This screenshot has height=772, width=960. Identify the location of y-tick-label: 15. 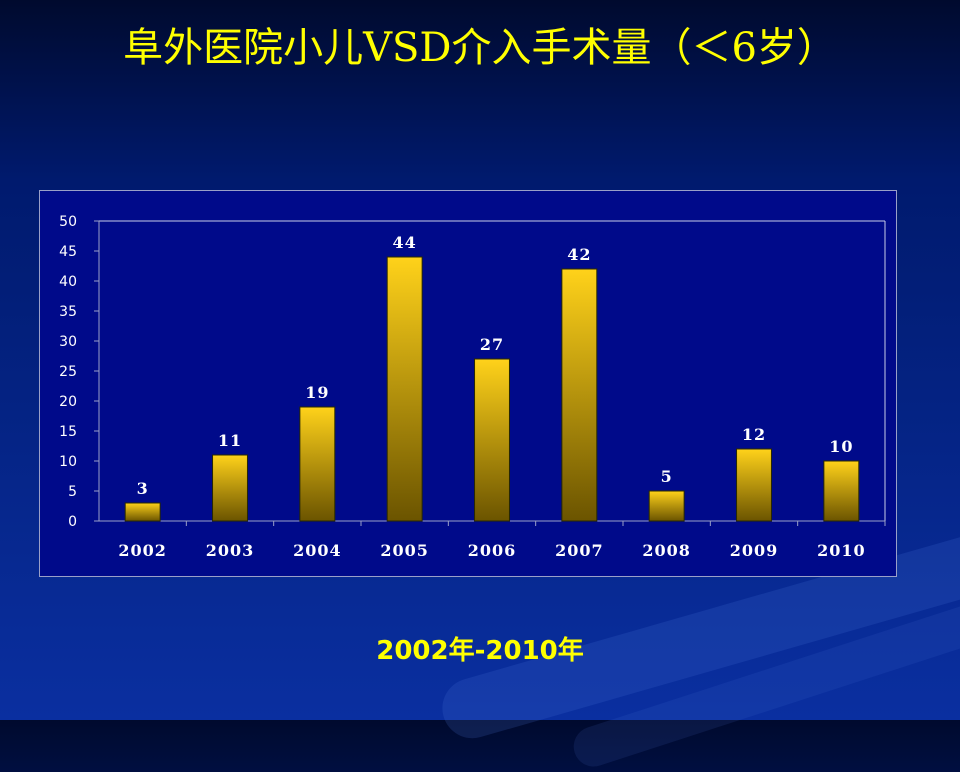
(68, 432).